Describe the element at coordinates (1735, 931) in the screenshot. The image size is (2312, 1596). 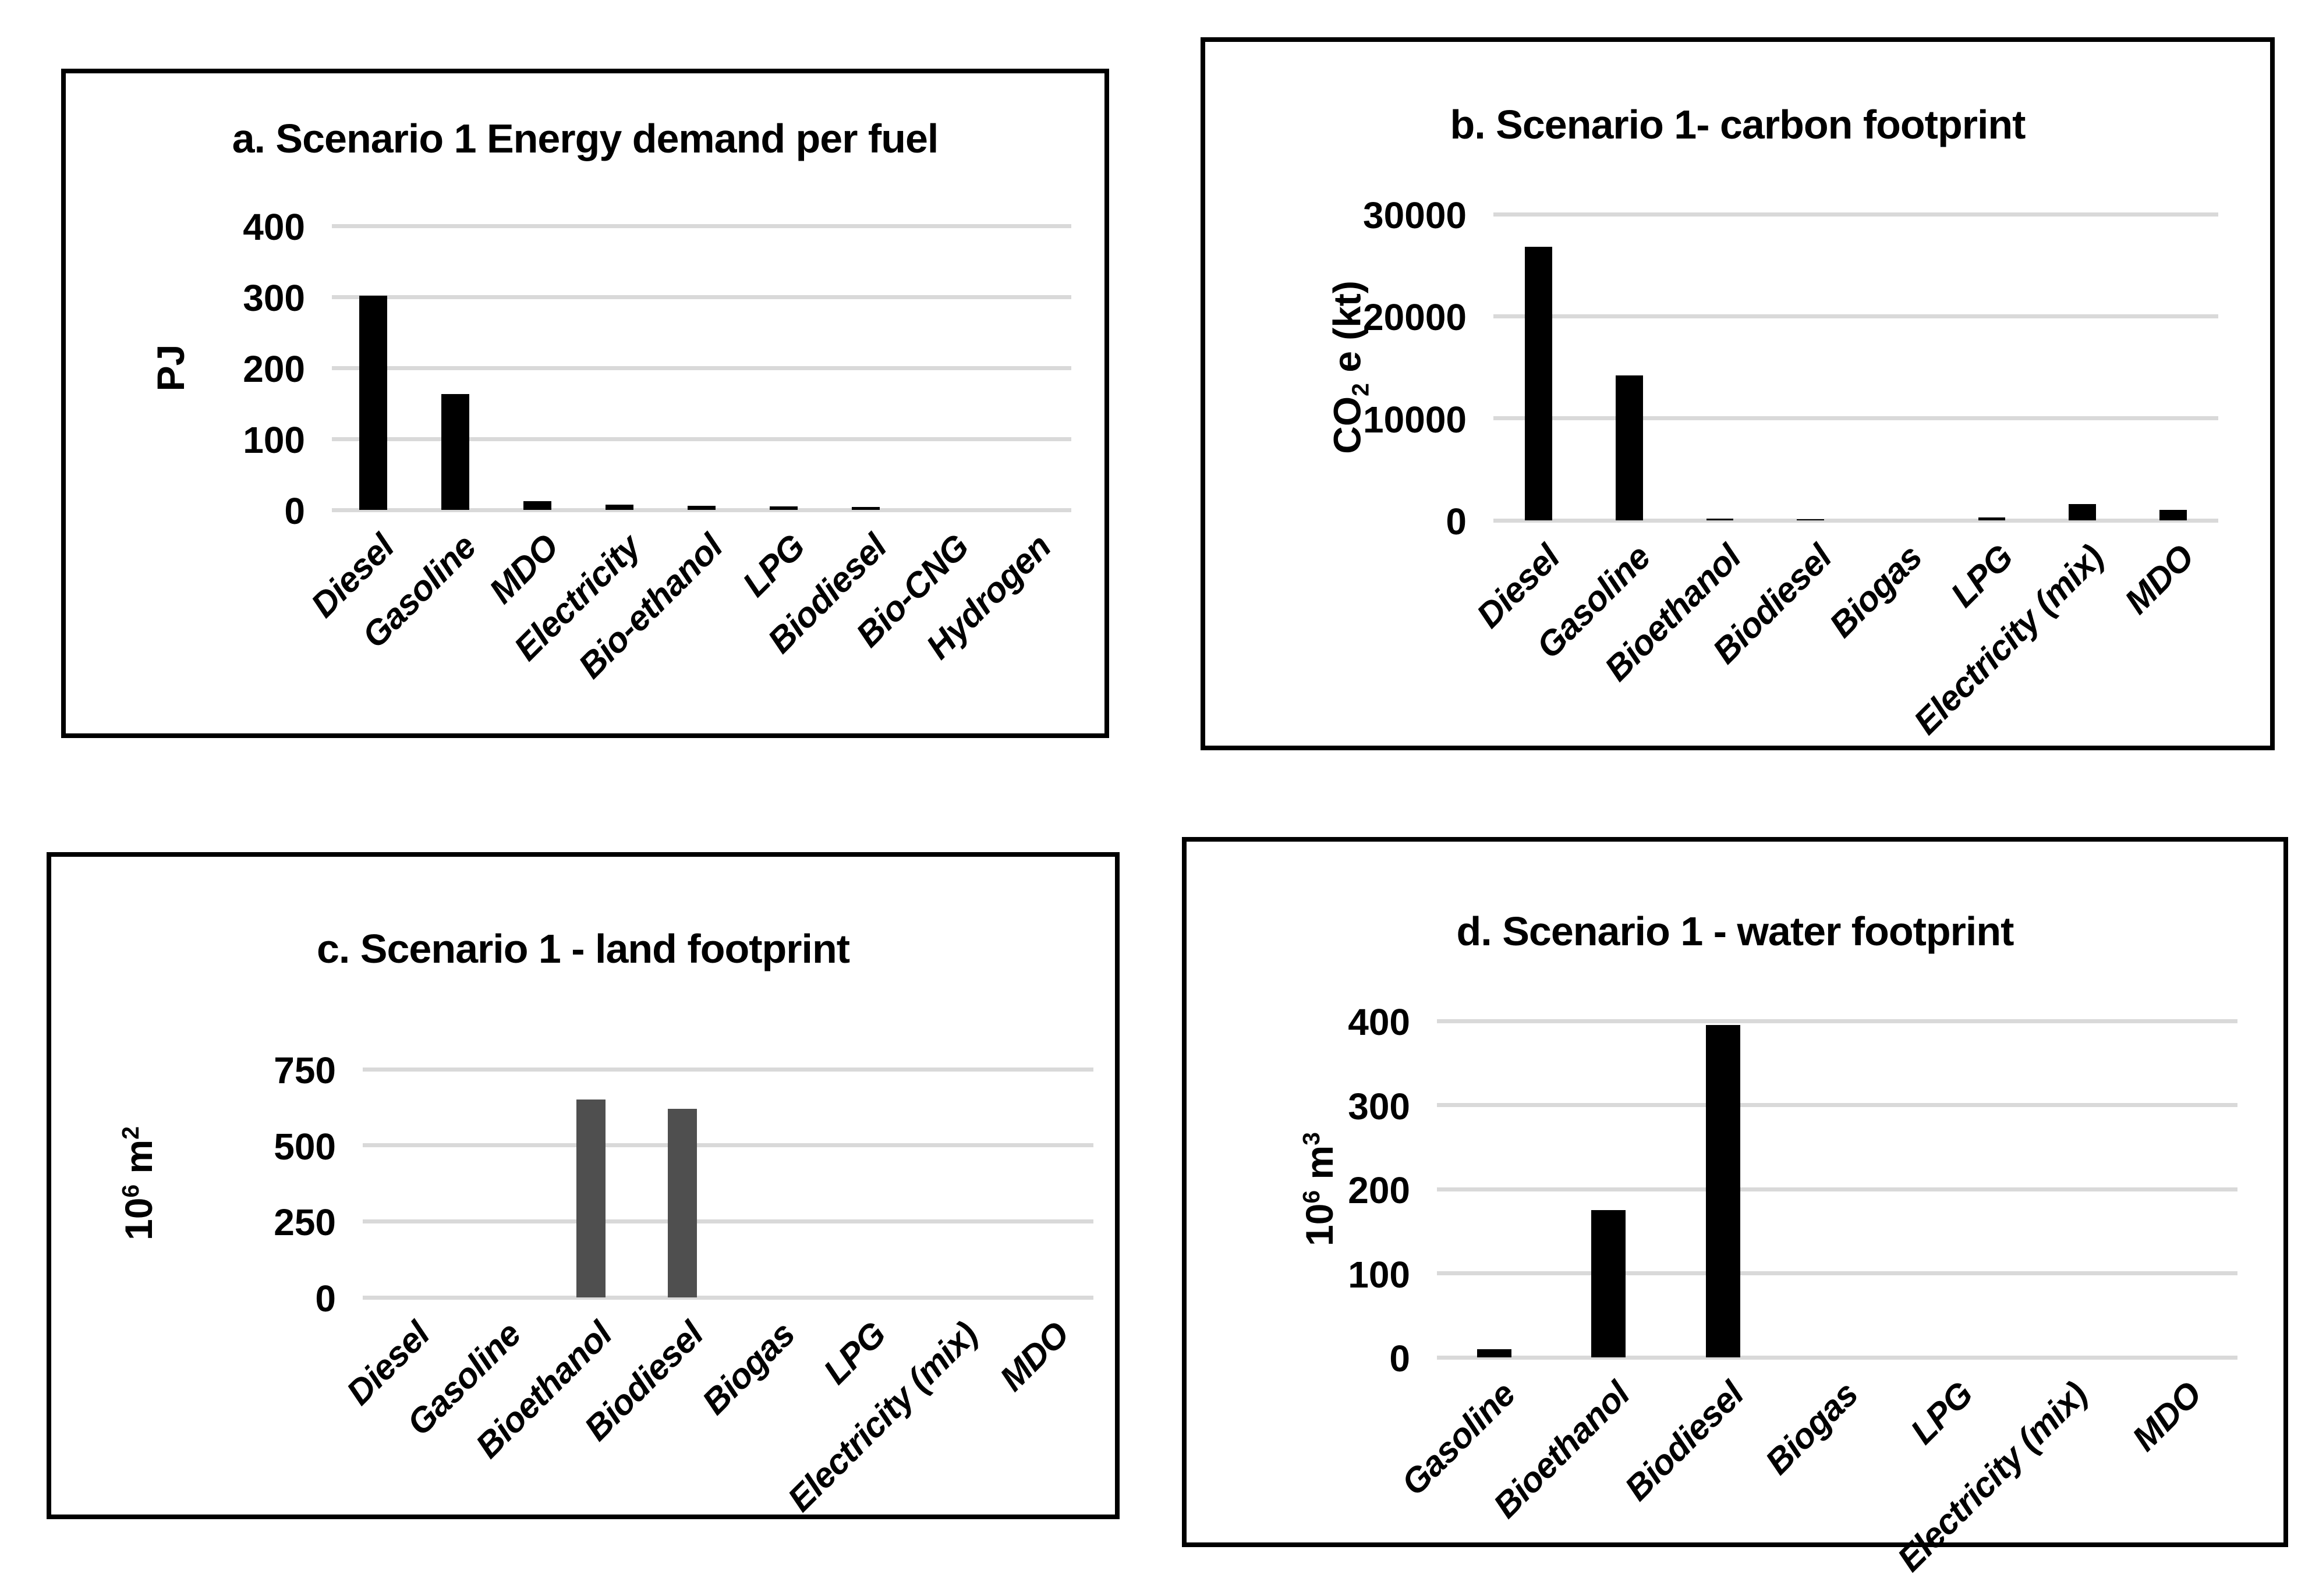
I see `chart-title: d. Scenario 1 - water footprint` at that location.